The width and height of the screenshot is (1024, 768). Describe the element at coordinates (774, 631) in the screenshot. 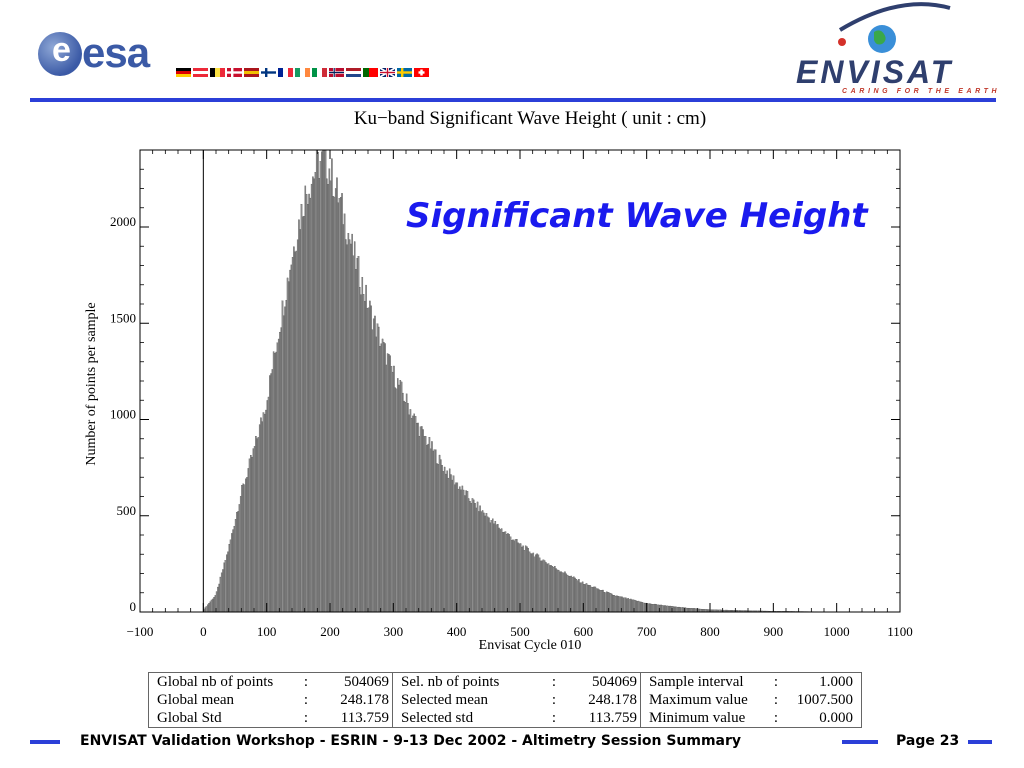

I see `x-tick-label: 900` at that location.